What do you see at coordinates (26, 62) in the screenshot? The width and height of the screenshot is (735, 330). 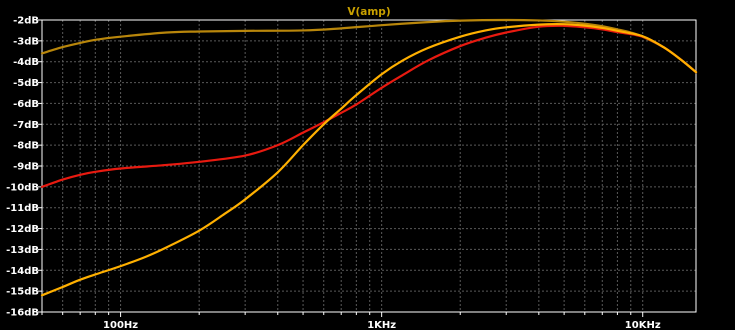 I see `y-tick-label: -4dB` at bounding box center [26, 62].